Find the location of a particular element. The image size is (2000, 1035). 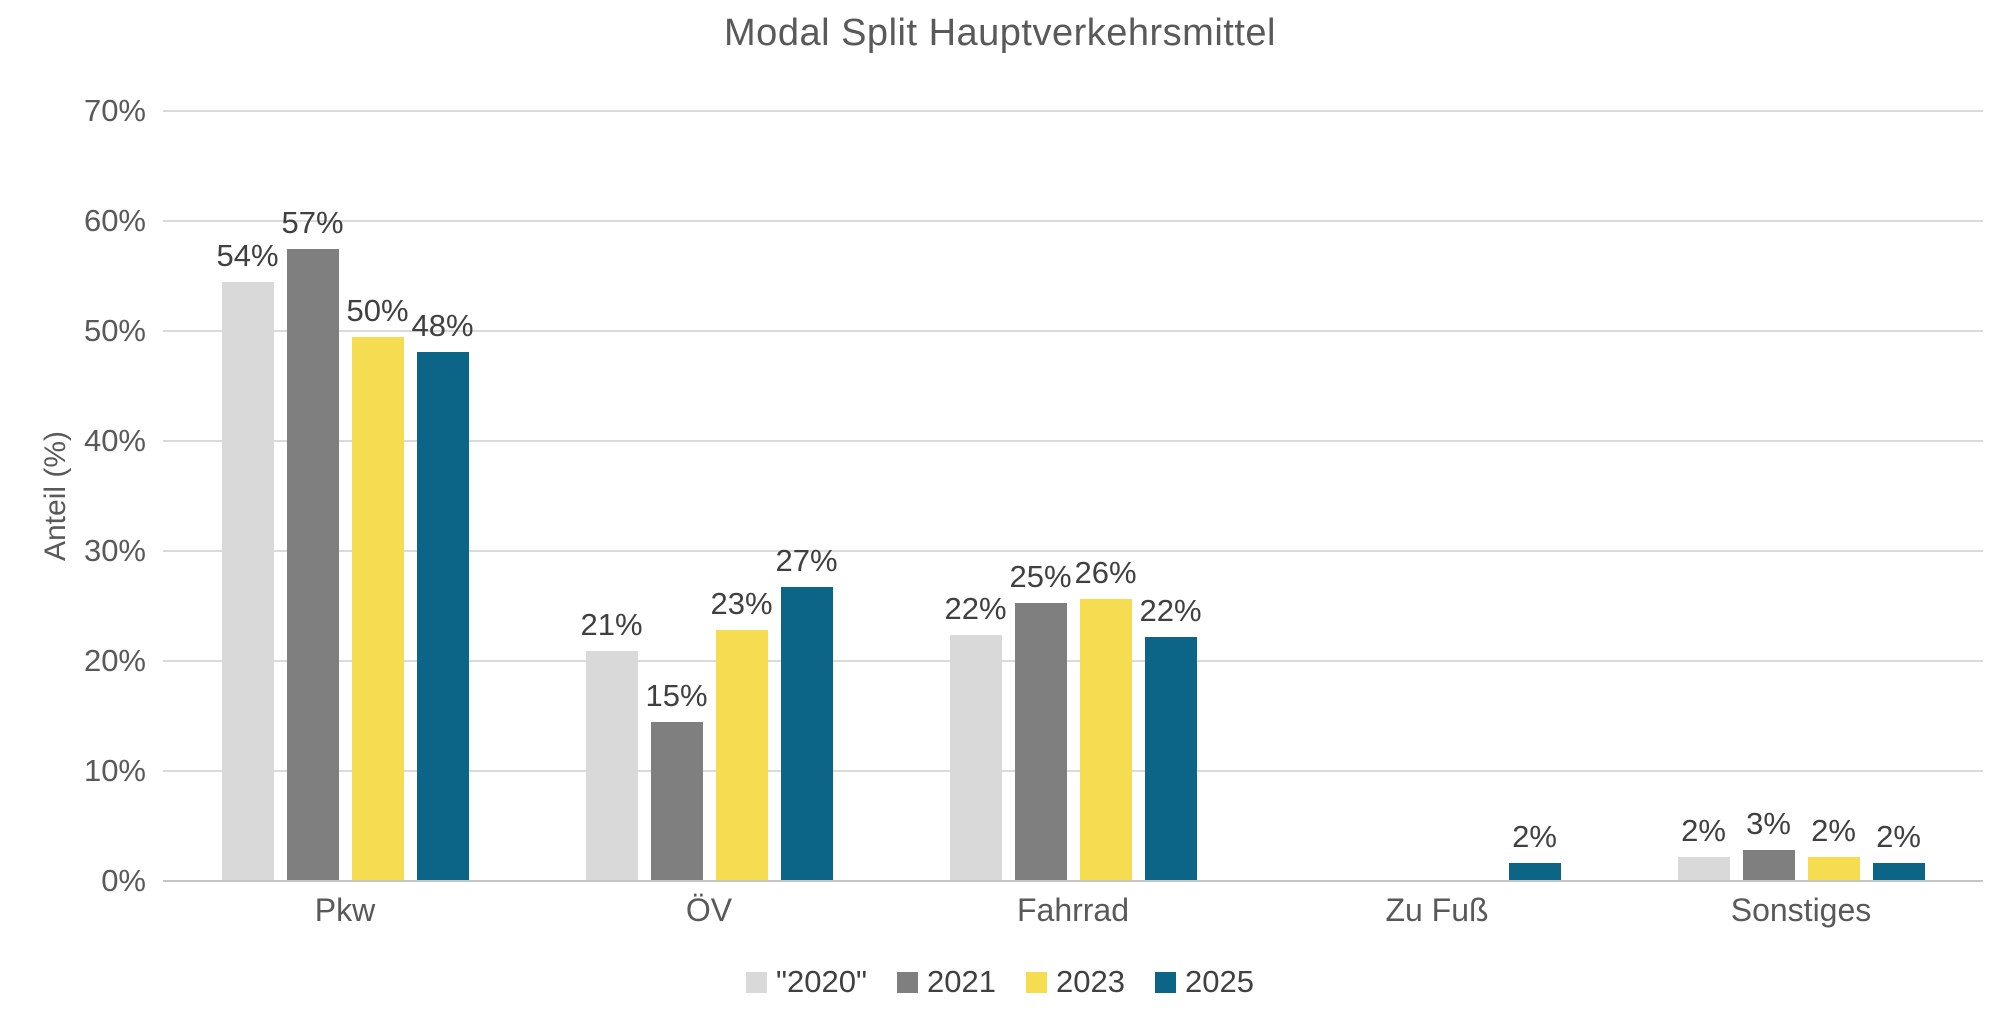

y-tick-label: 30% is located at coordinates (114, 550).